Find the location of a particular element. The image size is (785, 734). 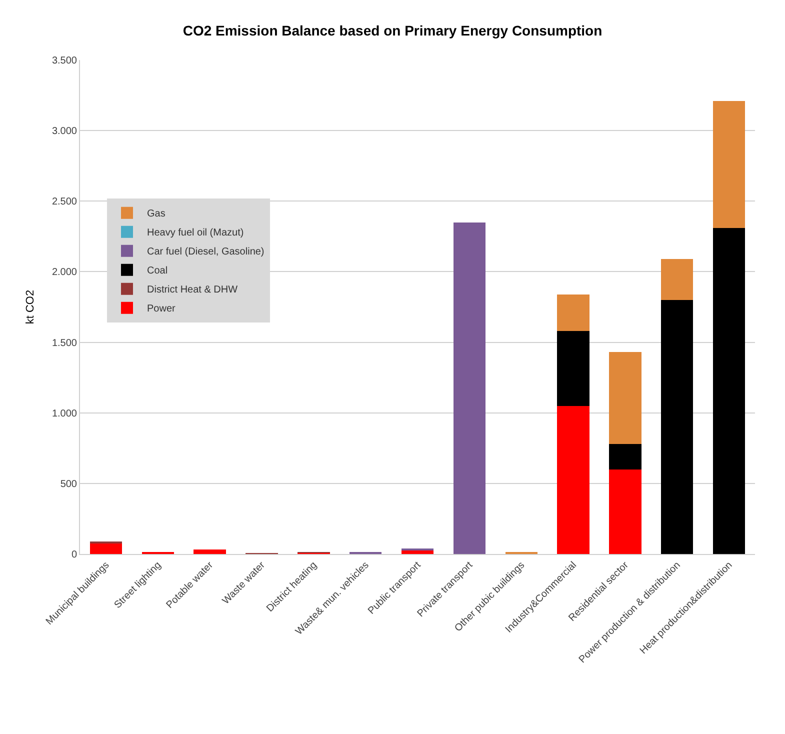

legend-label: Power is located at coordinates (161, 309).